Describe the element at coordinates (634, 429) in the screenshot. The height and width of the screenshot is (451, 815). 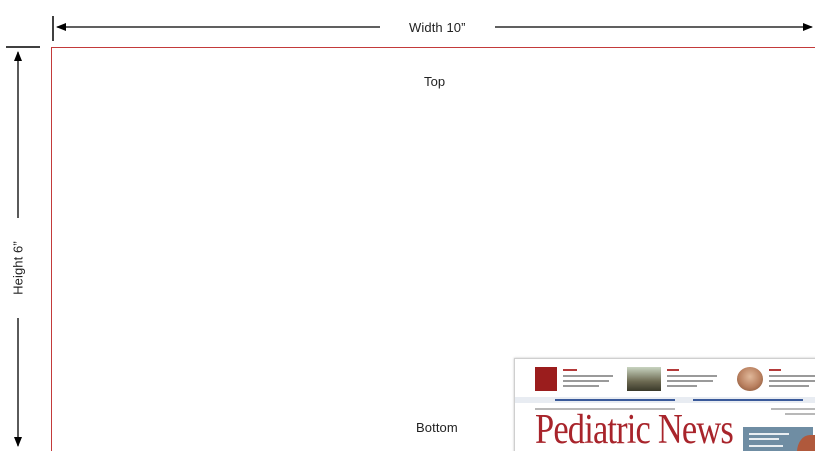
I see `masthead-title: Pediatric News` at that location.